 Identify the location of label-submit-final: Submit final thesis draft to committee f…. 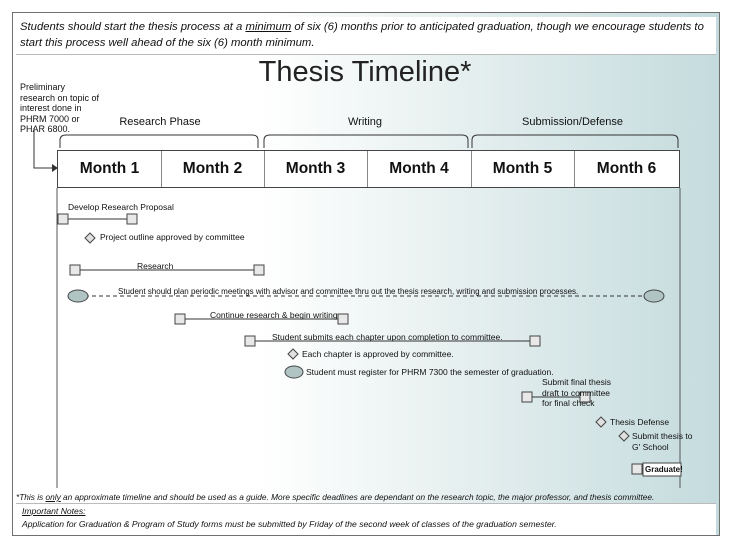
(576, 393).